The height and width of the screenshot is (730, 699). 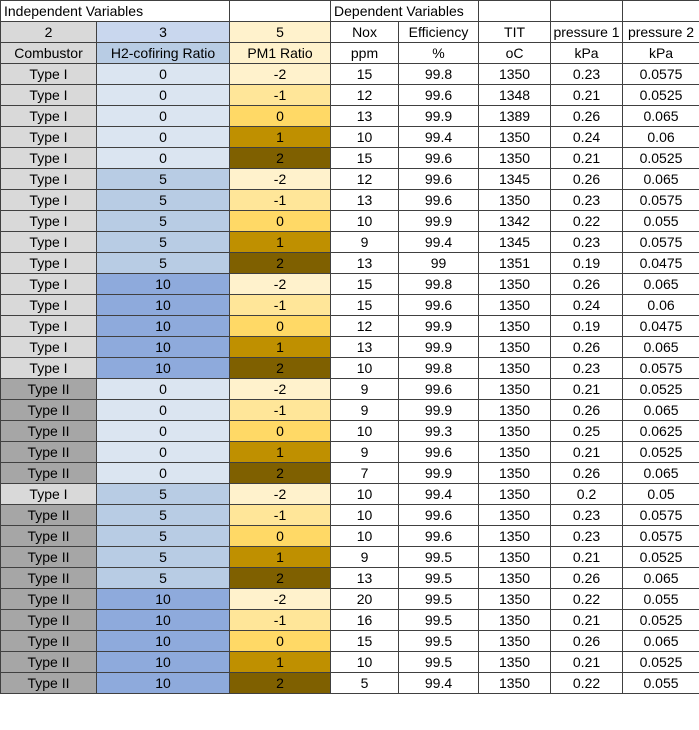 I want to click on pressure1-cell: 0.26, so click(x=587, y=641).